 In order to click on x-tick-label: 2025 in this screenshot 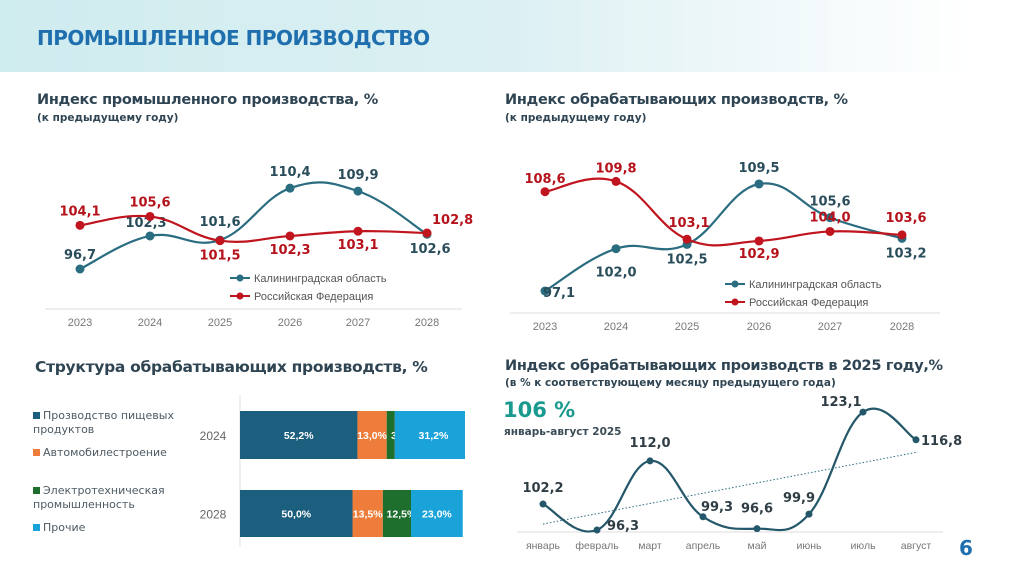, I will do `click(220, 323)`.